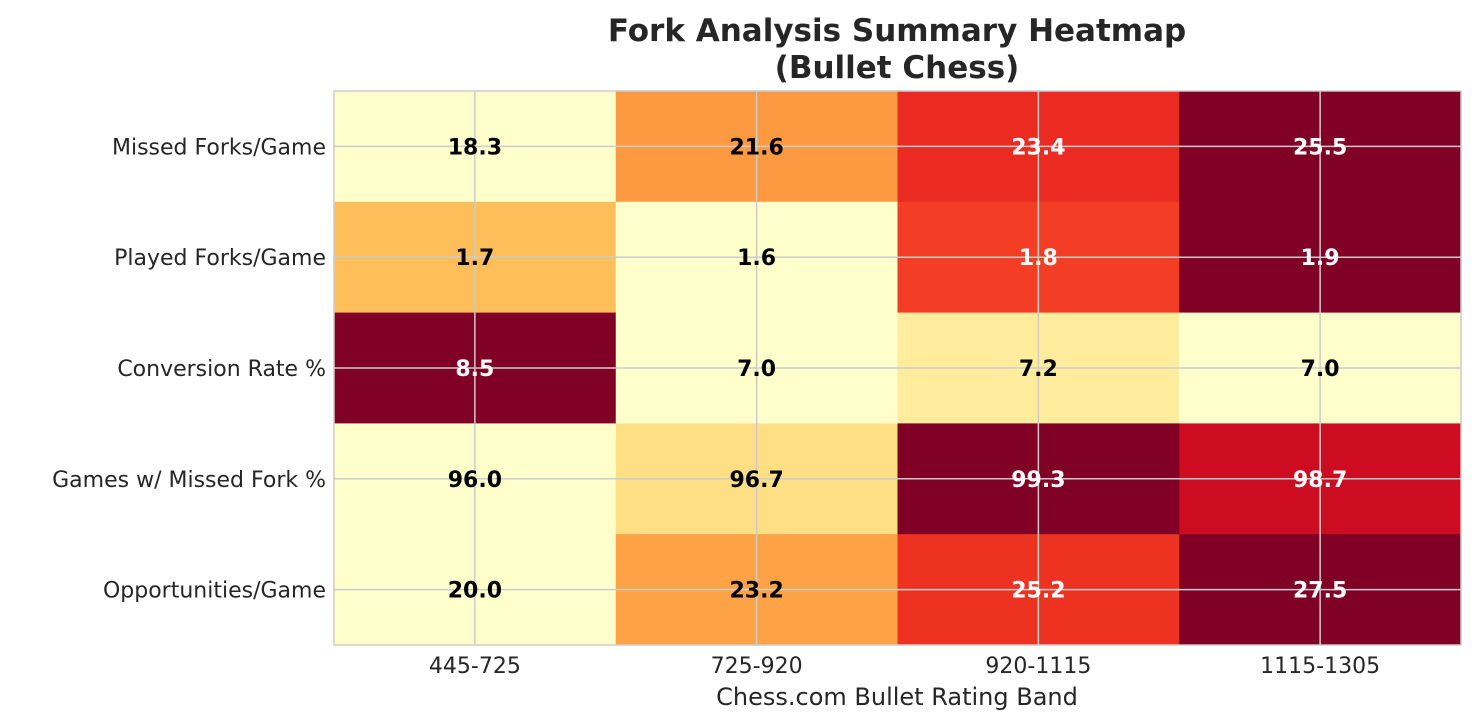  What do you see at coordinates (1038, 258) in the screenshot?
I see `cell-label-r1-c2: 1.8` at bounding box center [1038, 258].